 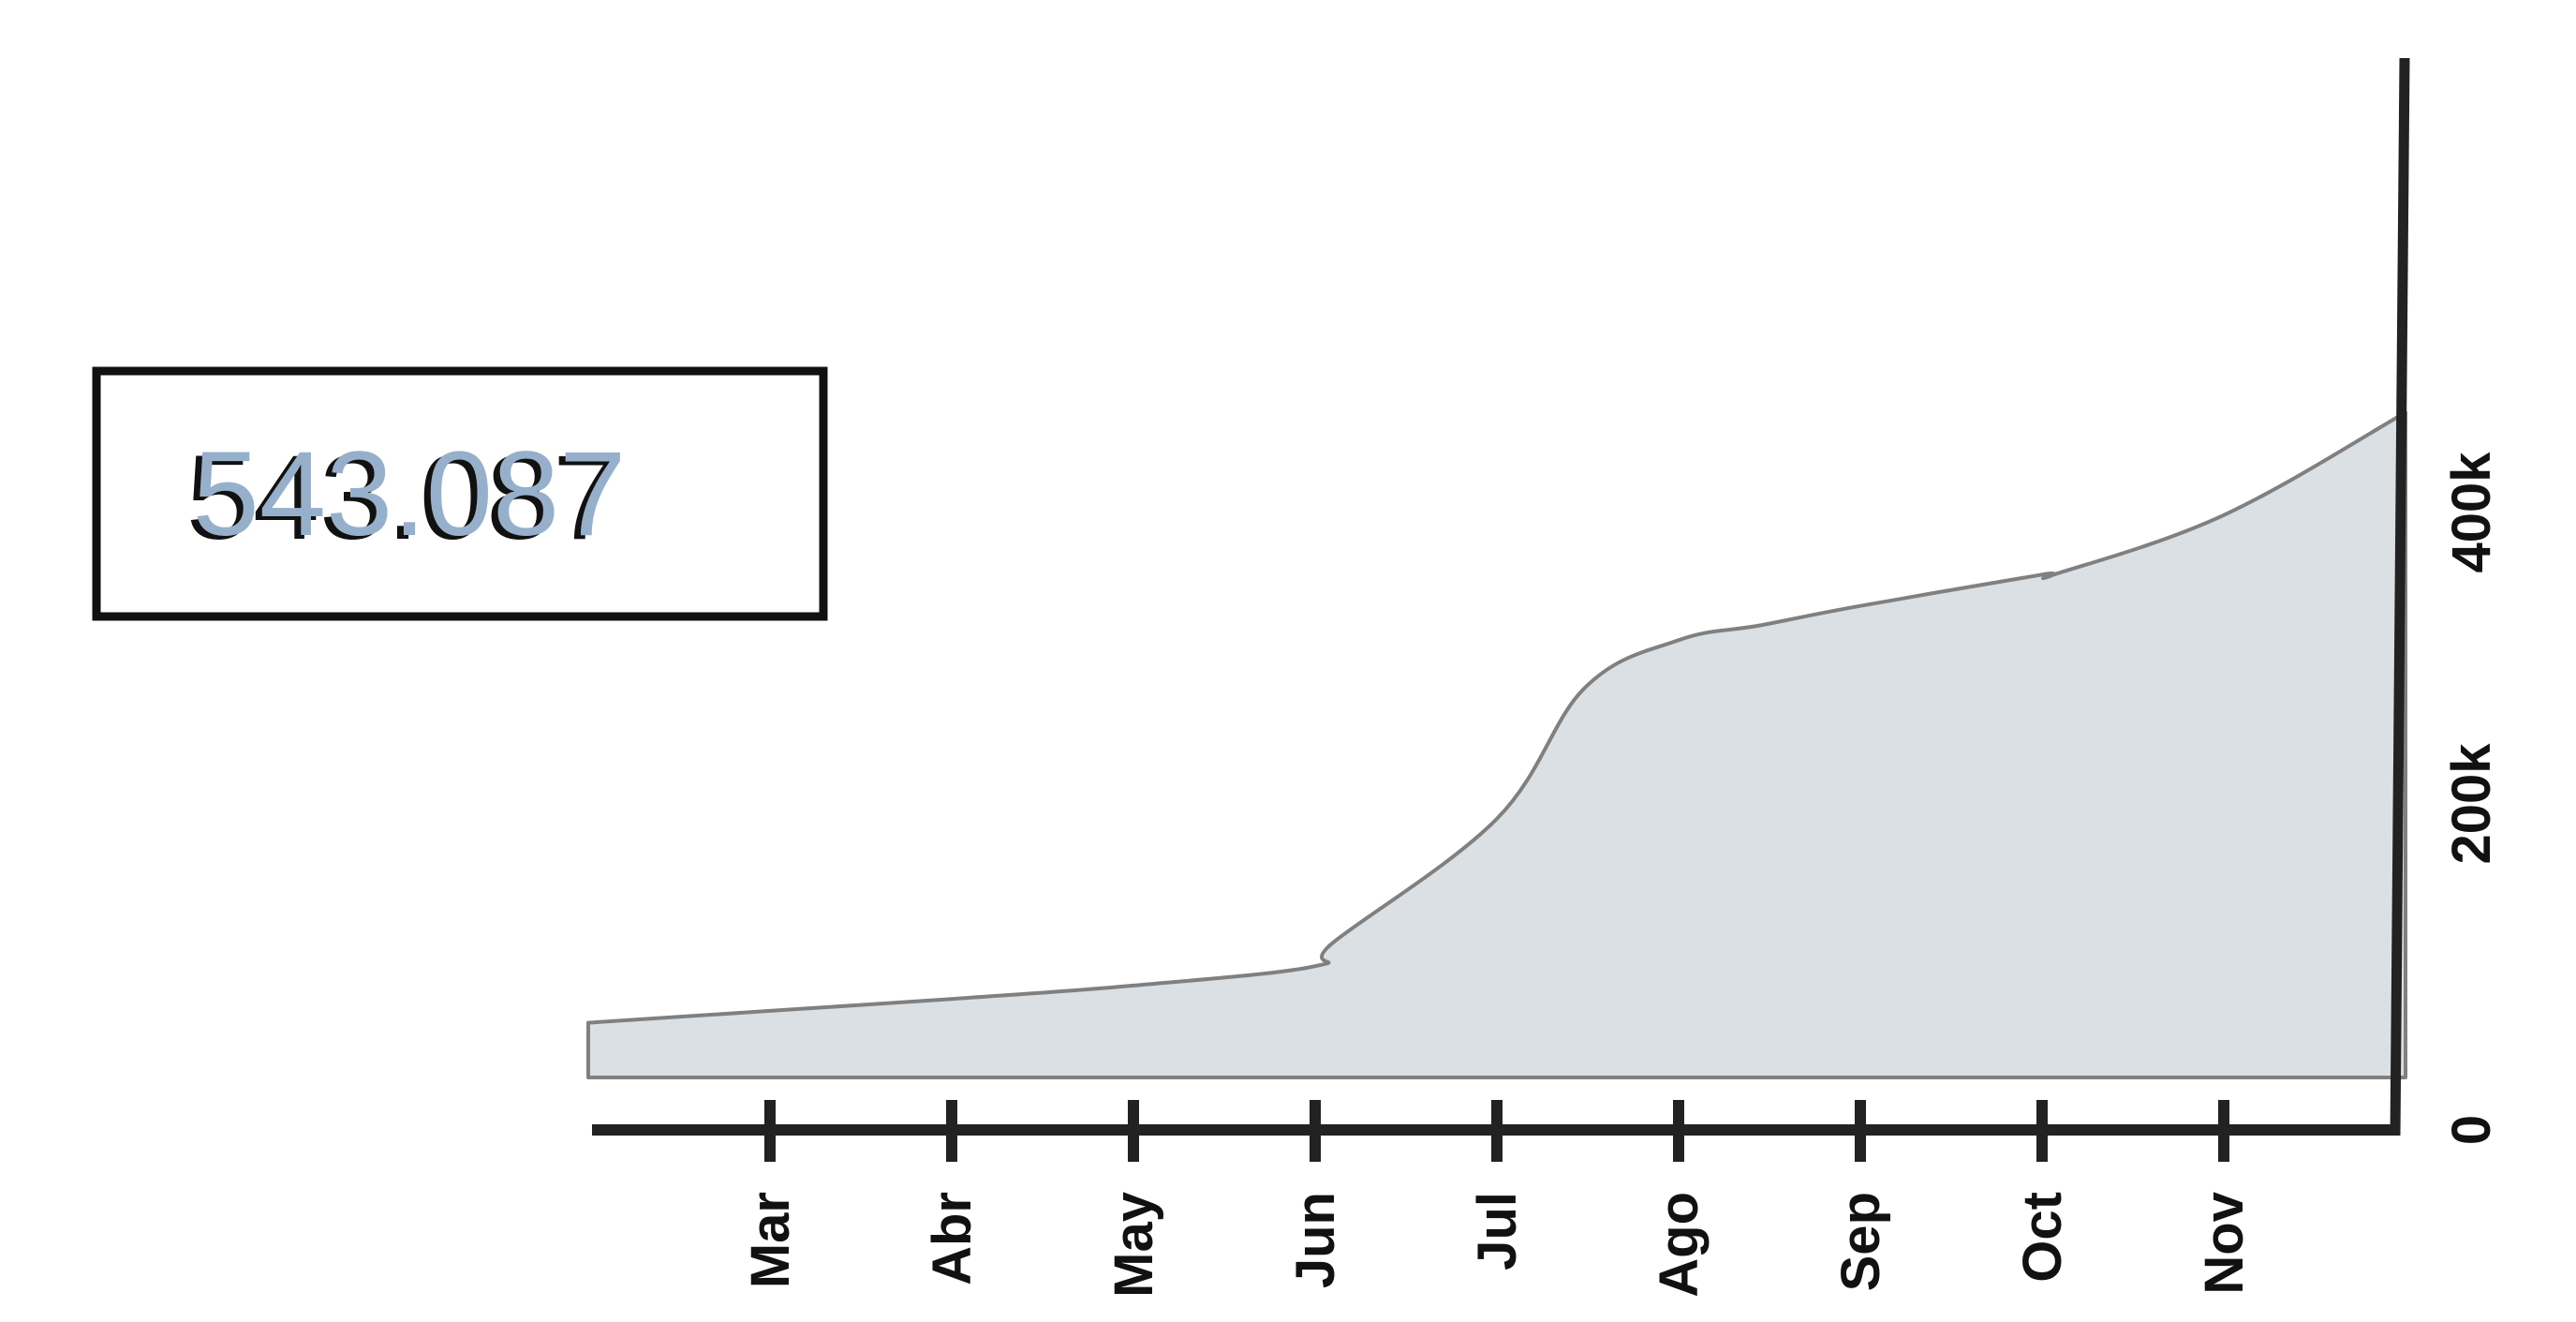 I want to click on total-value: 543.087, so click(x=410, y=494).